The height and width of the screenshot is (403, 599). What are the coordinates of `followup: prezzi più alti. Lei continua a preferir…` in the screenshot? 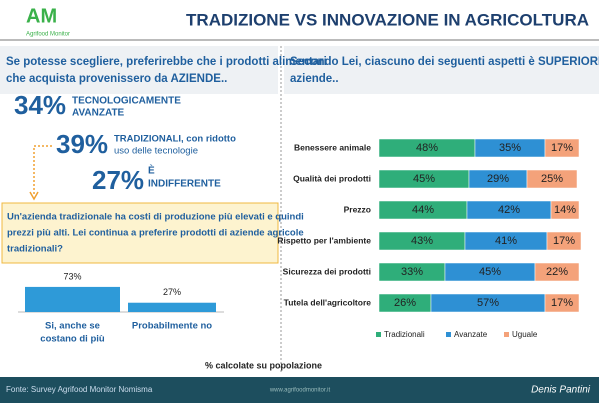 It's located at (155, 233).